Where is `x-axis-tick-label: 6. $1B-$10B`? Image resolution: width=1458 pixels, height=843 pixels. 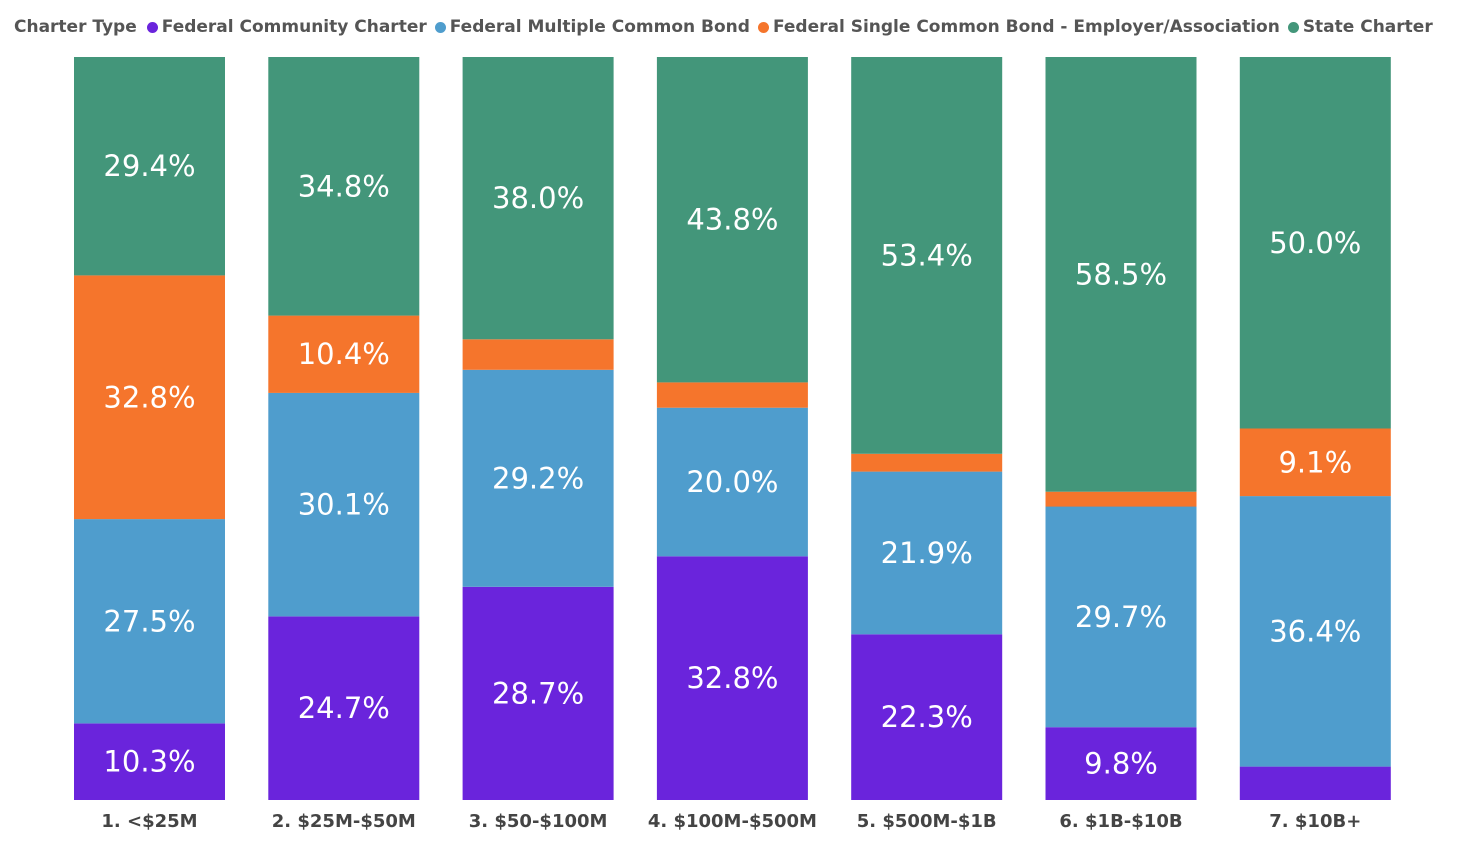 x-axis-tick-label: 6. $1B-$10B is located at coordinates (1120, 821).